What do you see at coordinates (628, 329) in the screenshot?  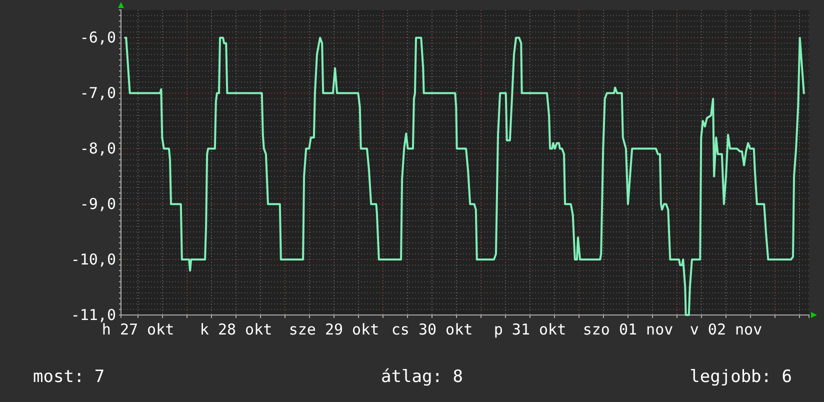 I see `x-tick-label: szo 01 nov` at bounding box center [628, 329].